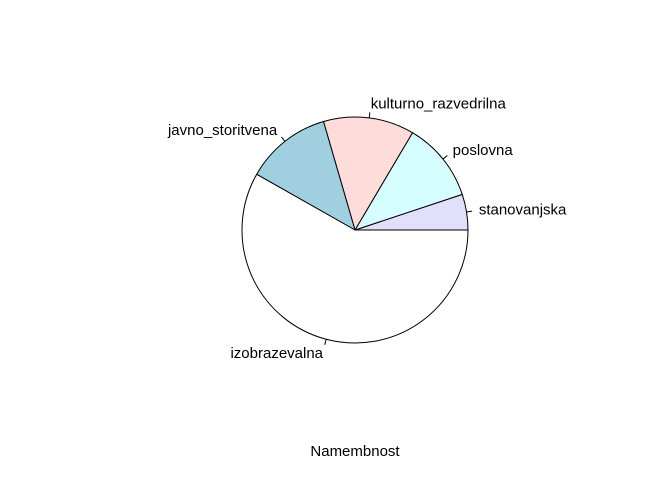  I want to click on pie-slice-izobrazevalna, so click(355, 258).